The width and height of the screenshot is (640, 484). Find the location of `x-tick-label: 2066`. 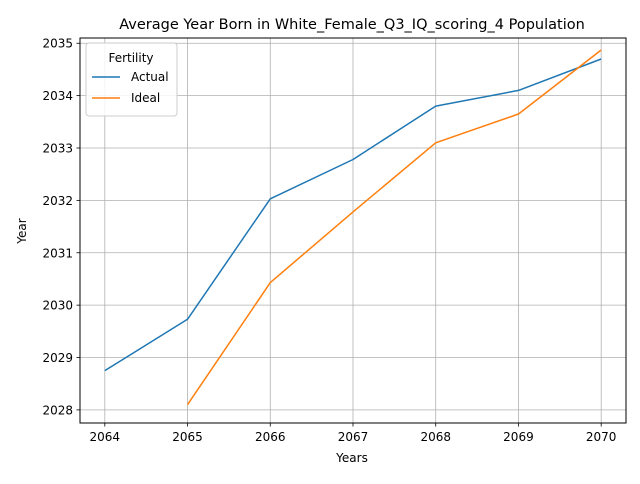

x-tick-label: 2066 is located at coordinates (270, 437).